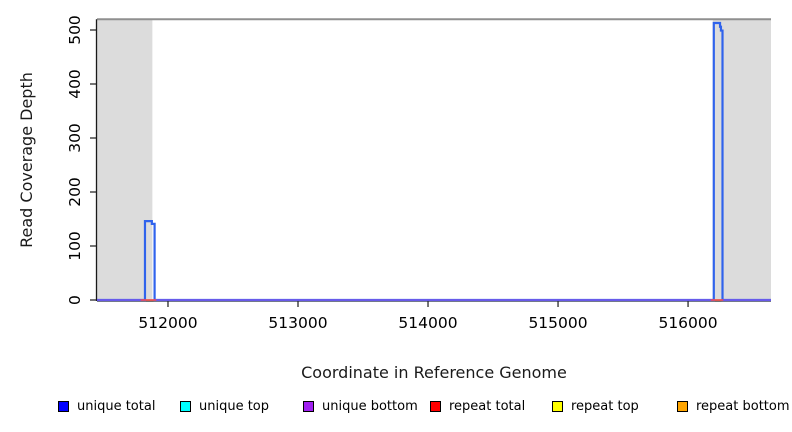  Describe the element at coordinates (434, 372) in the screenshot. I see `x-axis-title: Coordinate in Reference Genome` at that location.